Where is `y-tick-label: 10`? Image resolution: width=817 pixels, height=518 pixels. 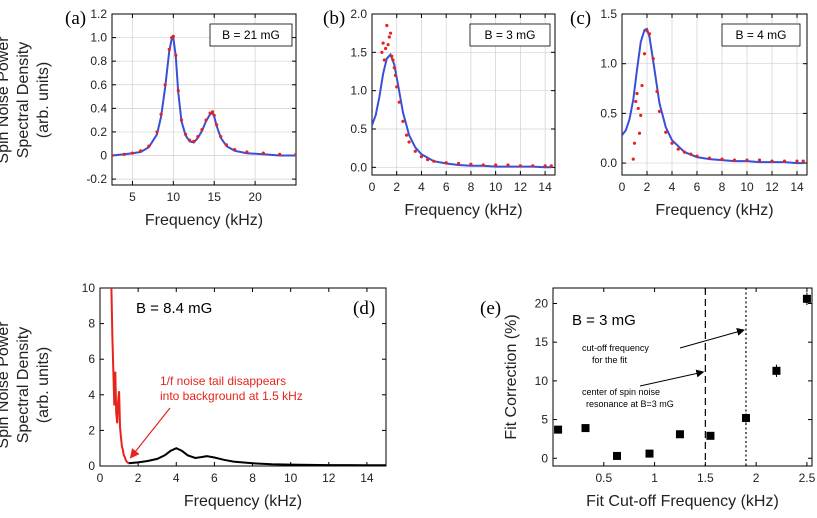 y-tick-label: 10 is located at coordinates (89, 288).